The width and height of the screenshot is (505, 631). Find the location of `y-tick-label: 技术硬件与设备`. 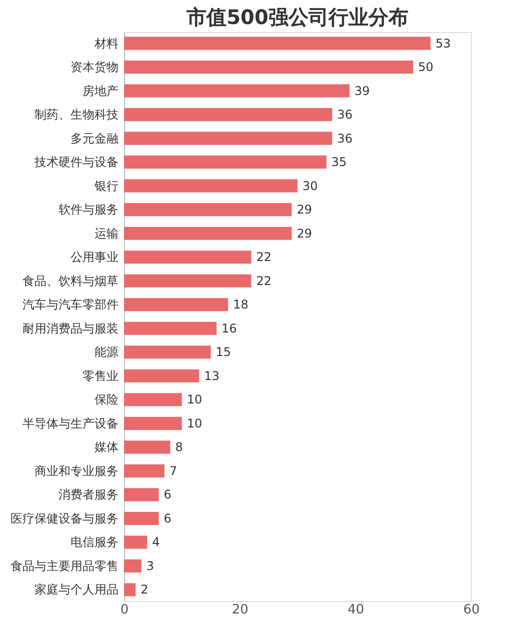

y-tick-label: 技术硬件与设备 is located at coordinates (76, 162).